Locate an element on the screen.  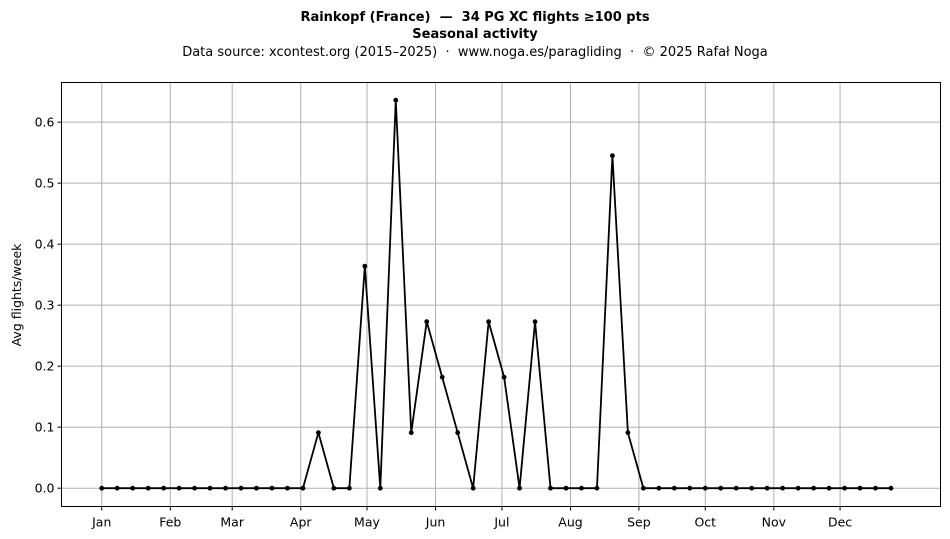
x-tick-label: Nov is located at coordinates (774, 522).